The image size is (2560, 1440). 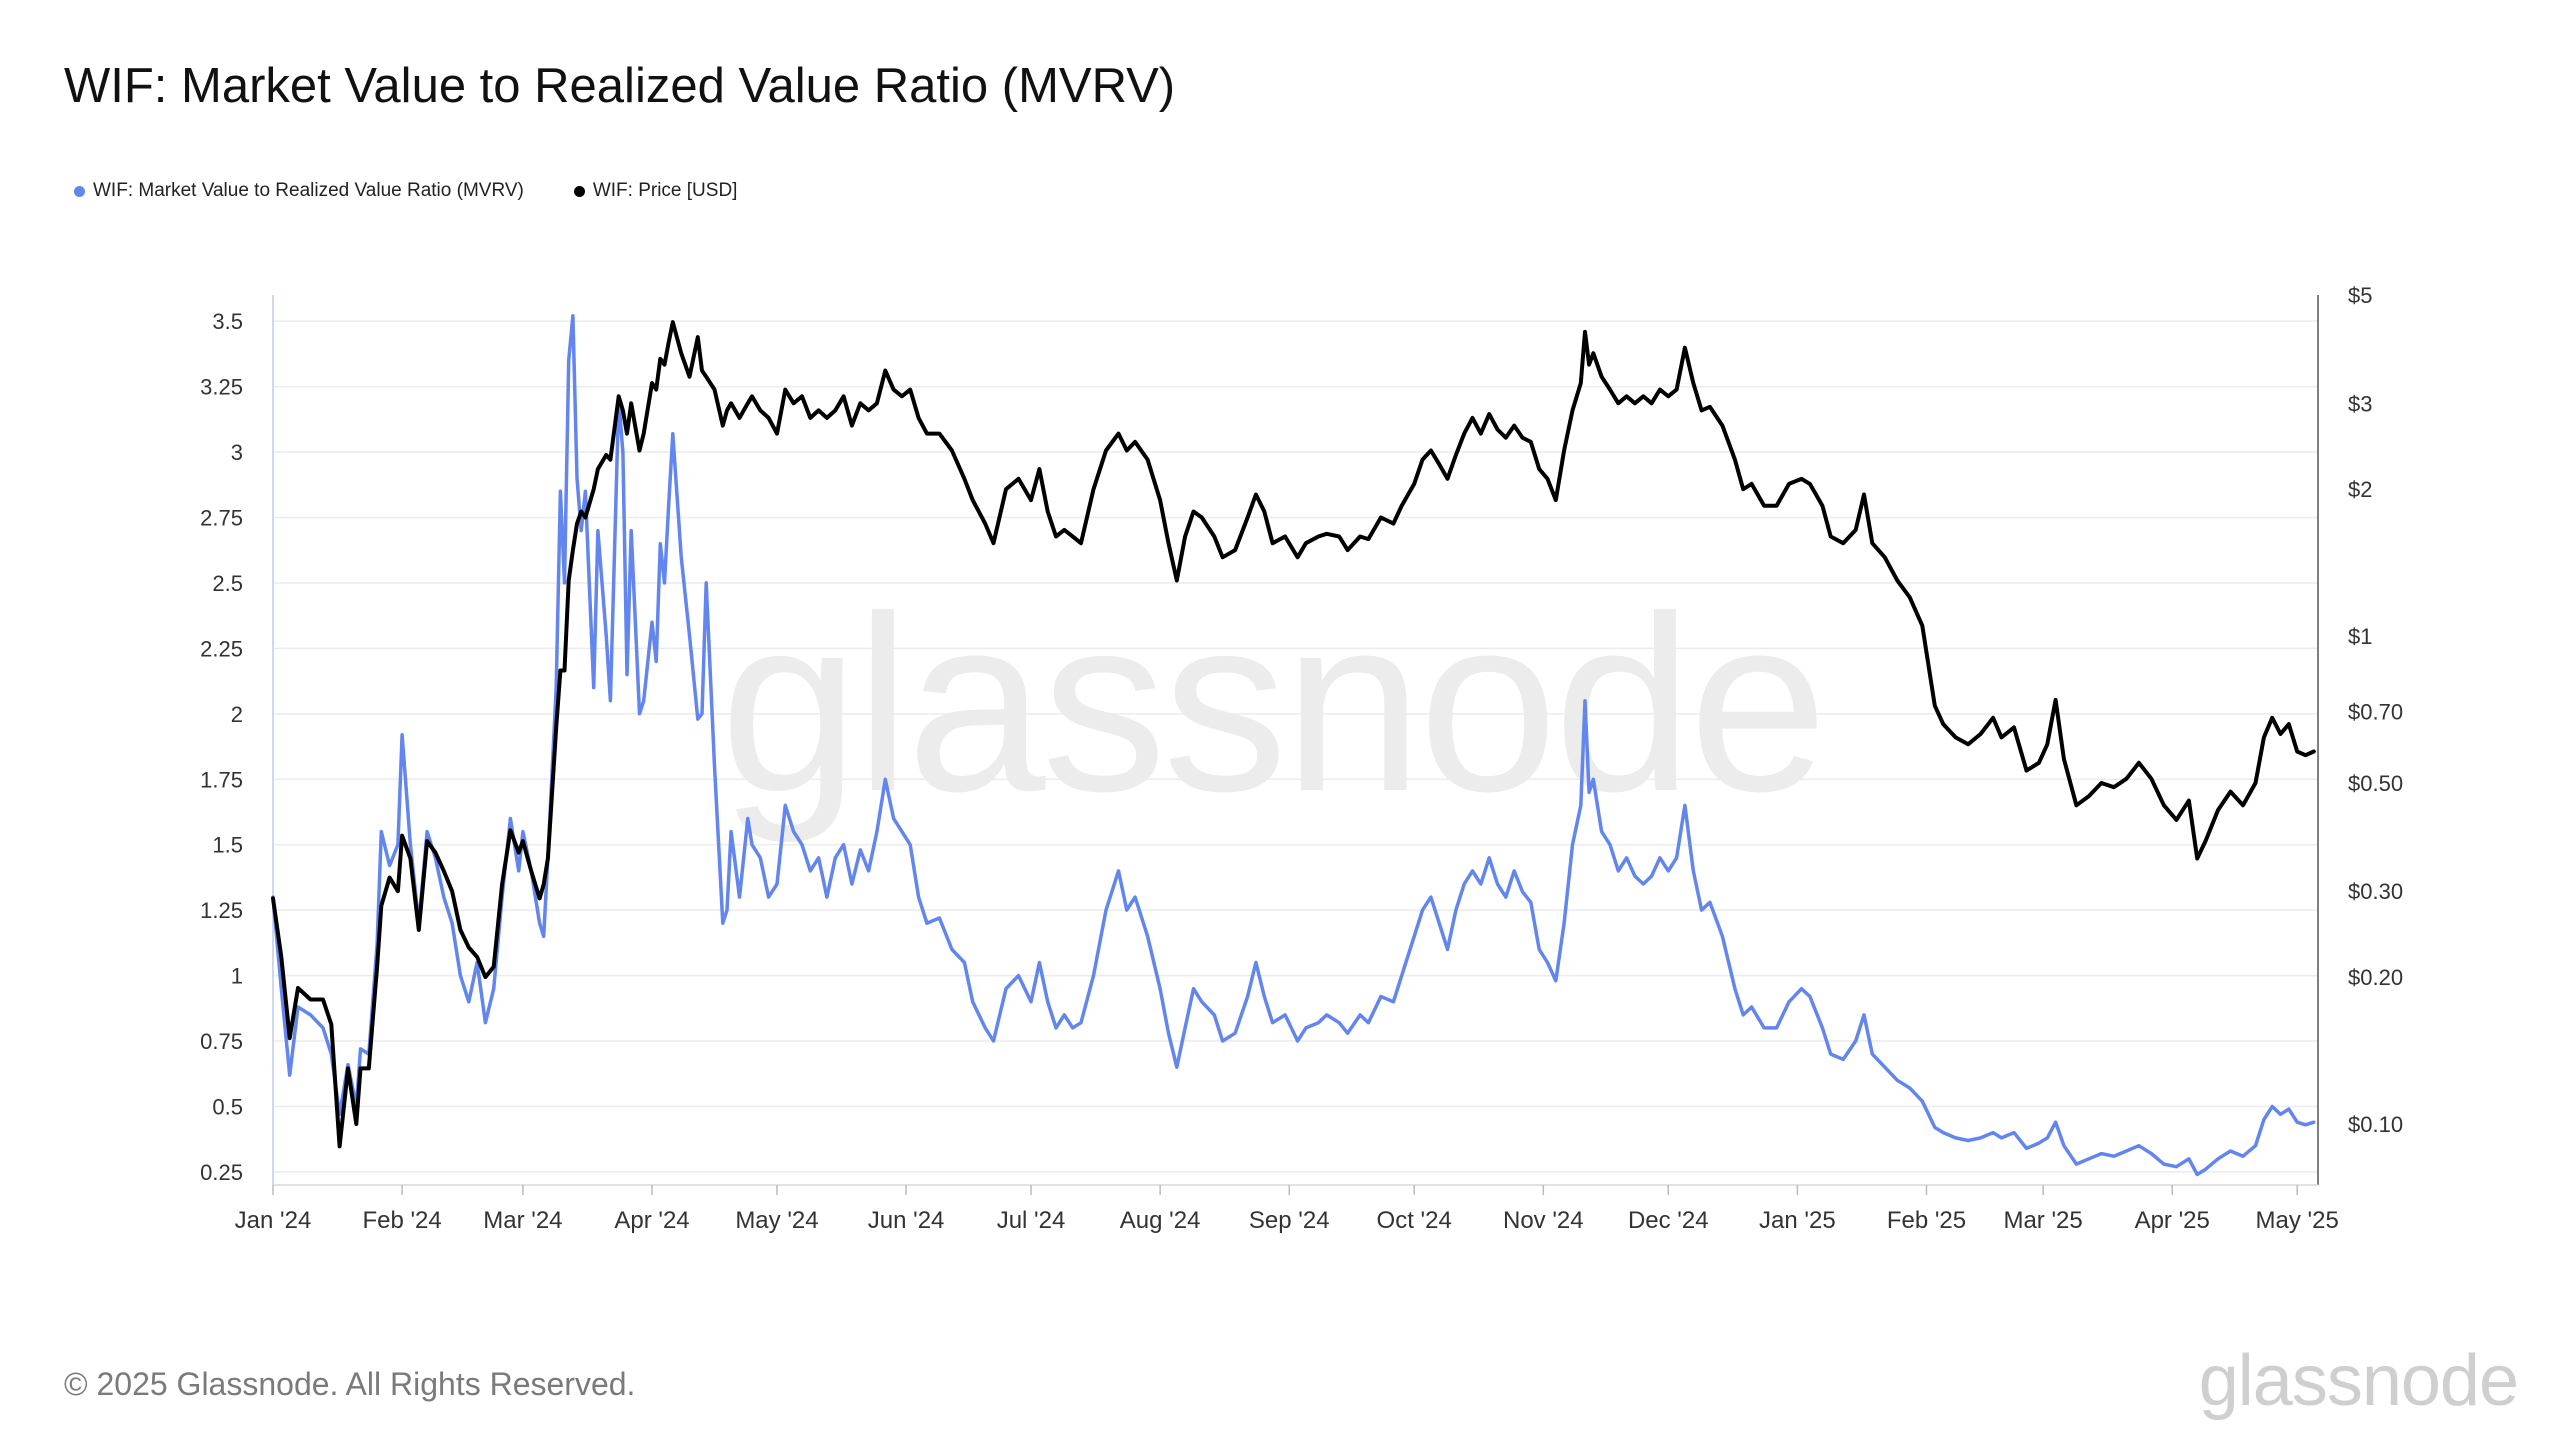 I want to click on x-tick-label-14: Mar '25, so click(x=2042, y=1220).